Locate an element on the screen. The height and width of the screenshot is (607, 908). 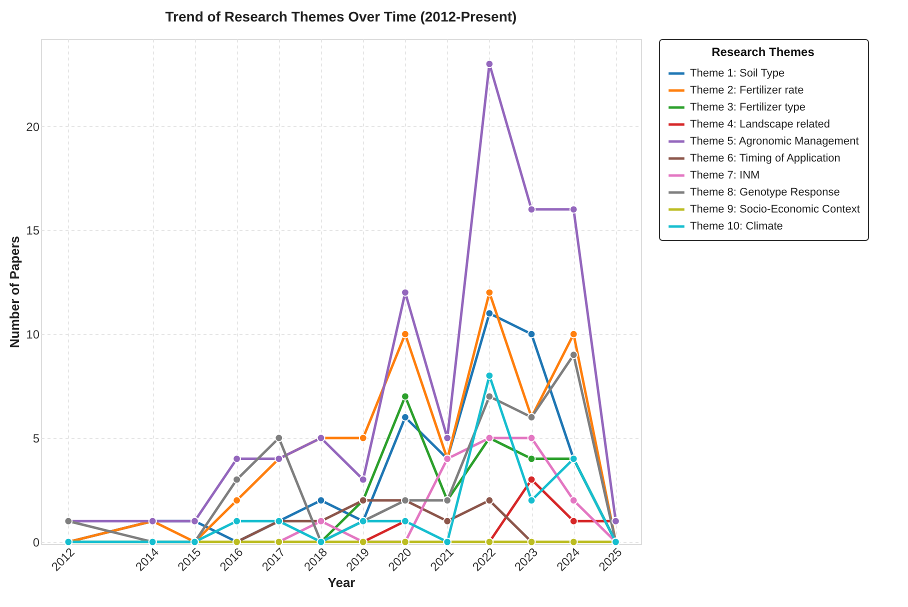
legend-label: Theme 9: Socio-Economic Context is located at coordinates (775, 210).